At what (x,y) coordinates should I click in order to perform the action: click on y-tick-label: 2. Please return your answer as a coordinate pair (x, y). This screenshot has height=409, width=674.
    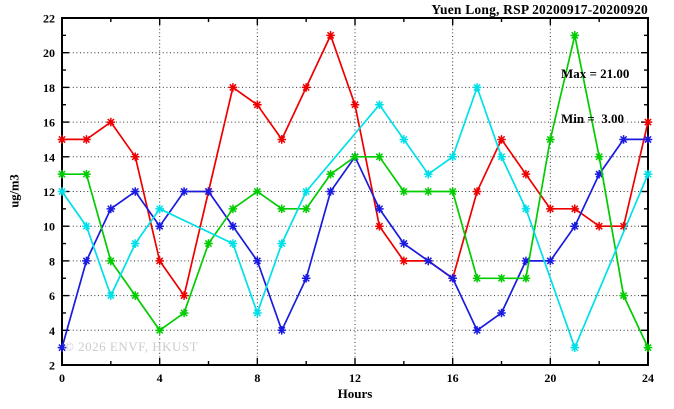
    Looking at the image, I should click on (52, 366).